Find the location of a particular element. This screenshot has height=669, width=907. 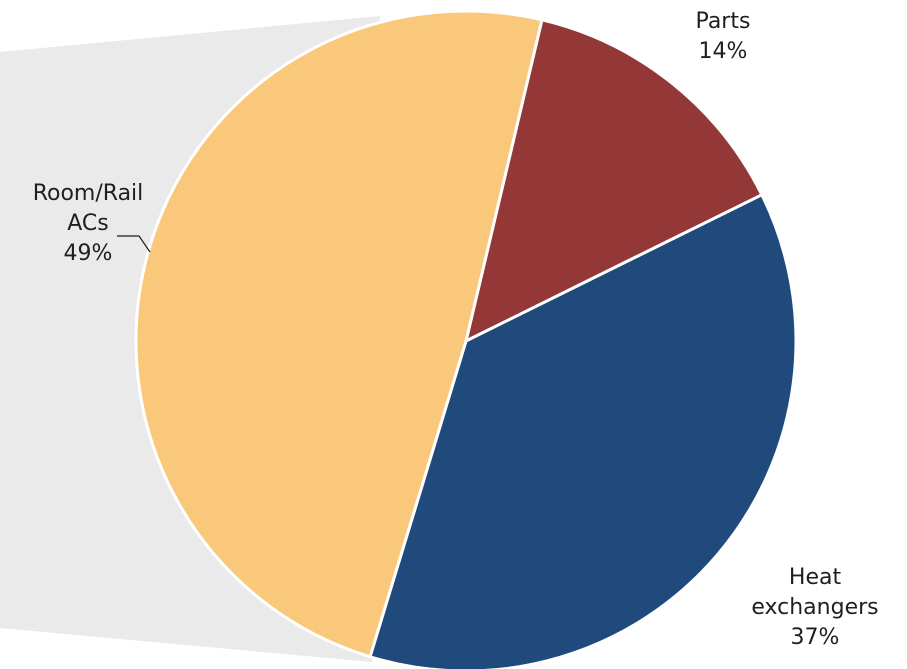

slice-name-label: exchangers is located at coordinates (814, 607).